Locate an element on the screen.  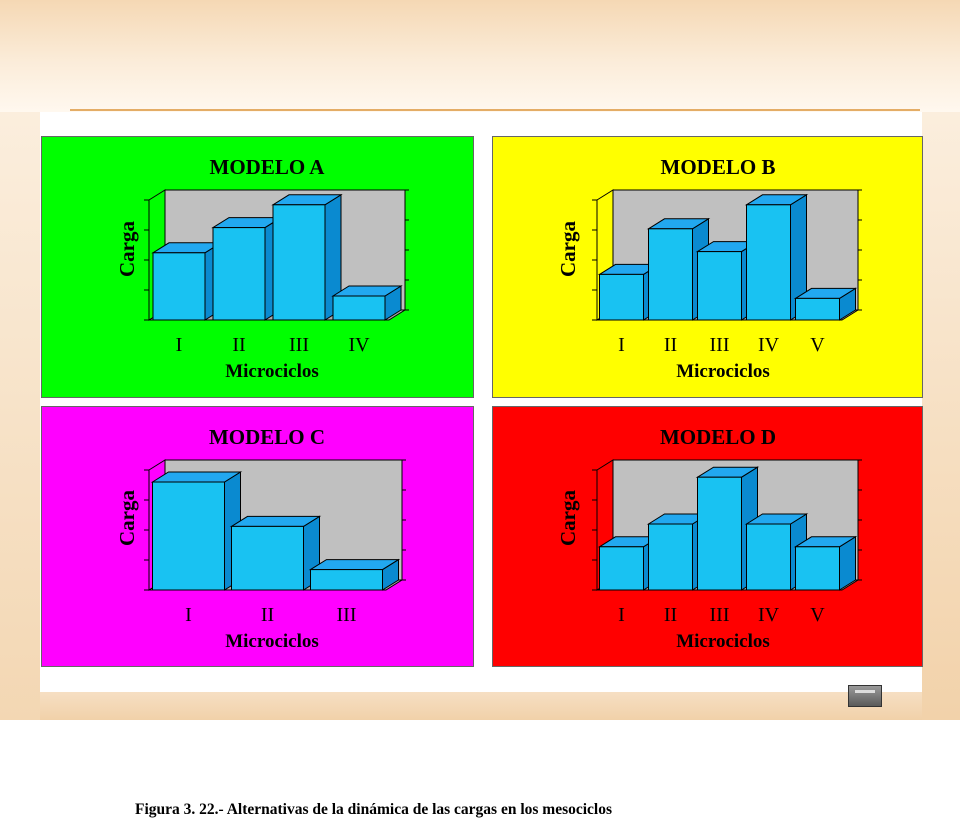
chart-panel-b: I II III IV V MODELO B Microciclos Carga is located at coordinates (707, 267).